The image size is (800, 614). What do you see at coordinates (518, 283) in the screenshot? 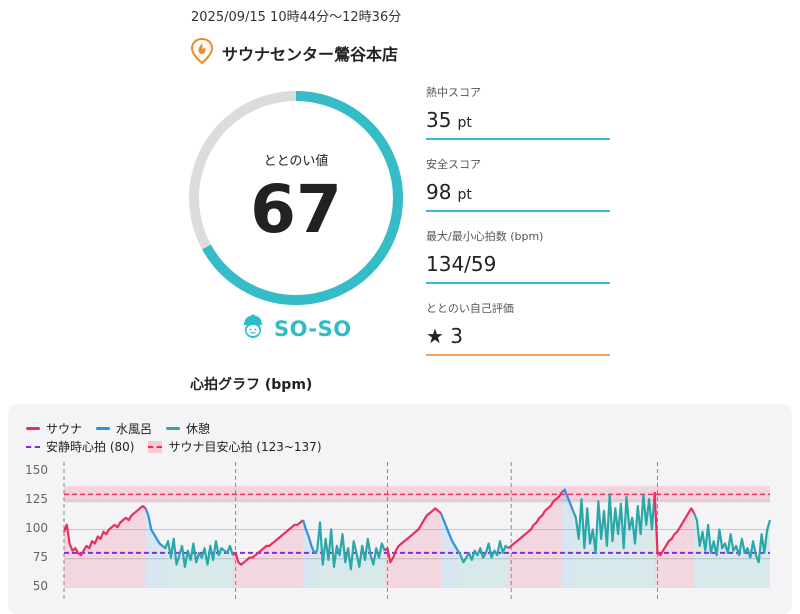
I see `heart-rate-range-underline` at bounding box center [518, 283].